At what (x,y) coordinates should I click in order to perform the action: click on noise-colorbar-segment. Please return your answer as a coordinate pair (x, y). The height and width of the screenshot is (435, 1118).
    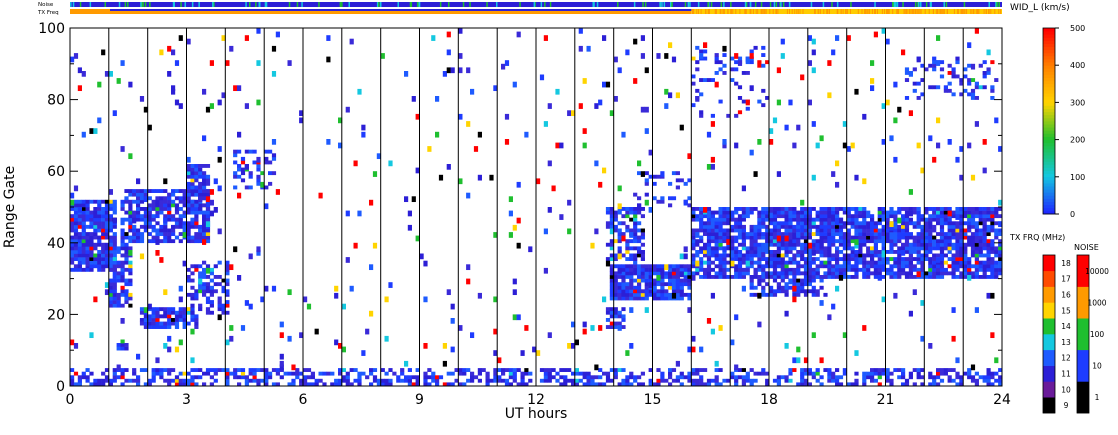
    Looking at the image, I should click on (1083, 365).